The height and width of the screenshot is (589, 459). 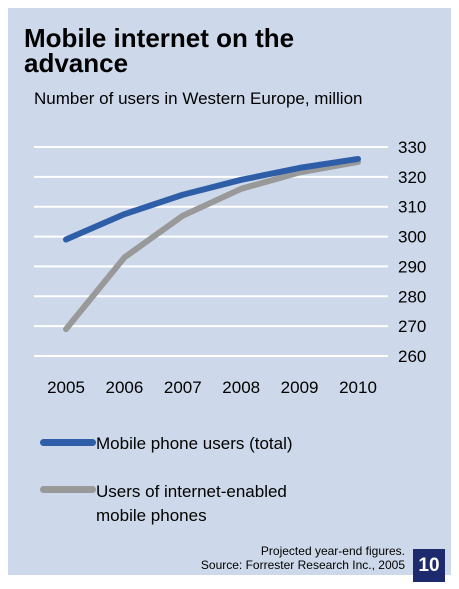 What do you see at coordinates (241, 387) in the screenshot?
I see `x-tick-label-2008: 2008` at bounding box center [241, 387].